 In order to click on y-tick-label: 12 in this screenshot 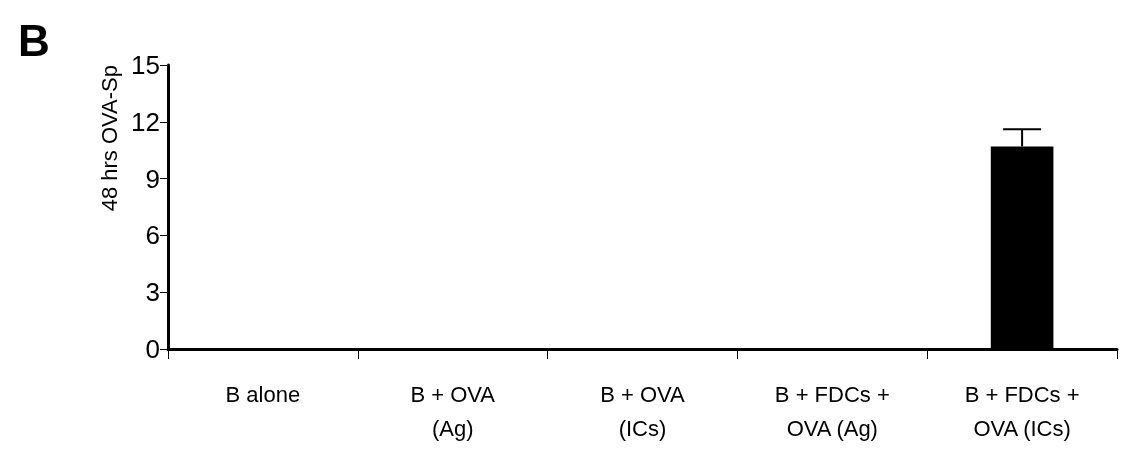, I will do `click(145, 121)`.